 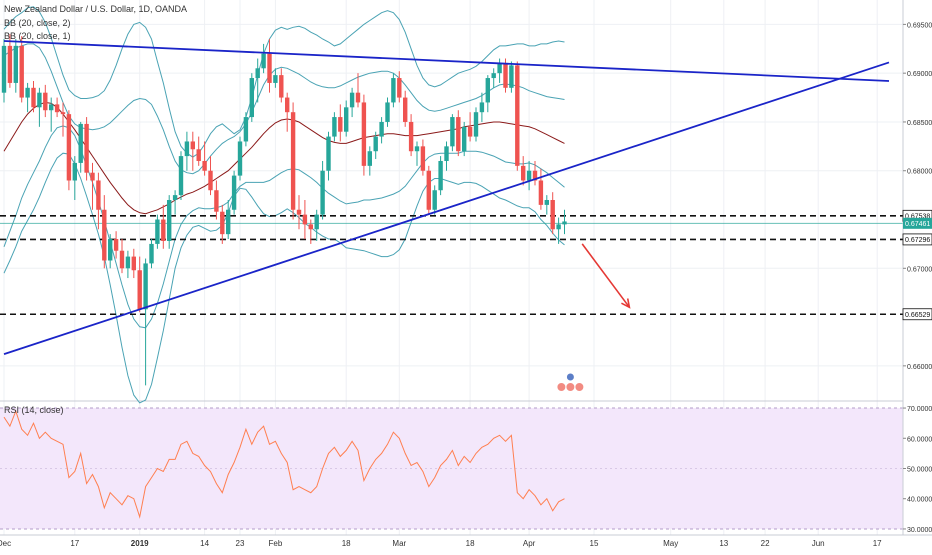 I want to click on rsi-legend: RSI (14, close), so click(x=34, y=410).